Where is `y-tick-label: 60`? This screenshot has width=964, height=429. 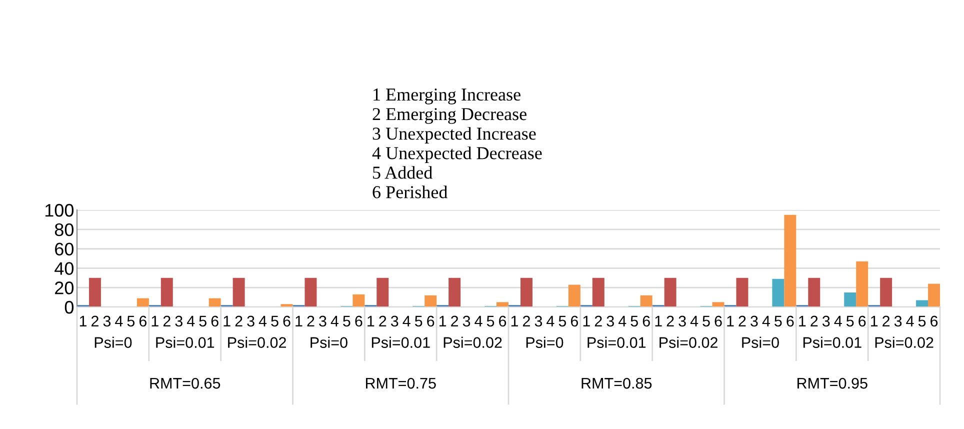 y-tick-label: 60 is located at coordinates (64, 249).